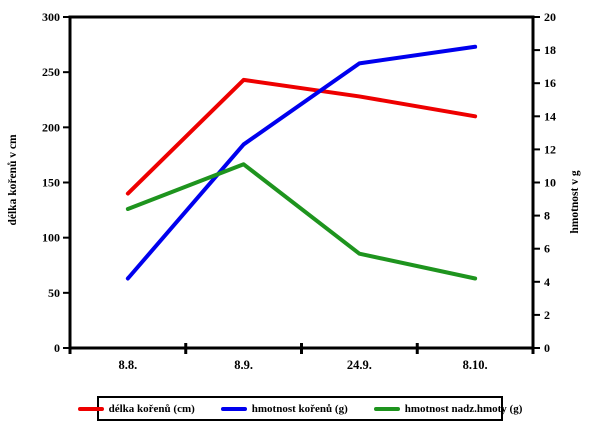  Describe the element at coordinates (51, 72) in the screenshot. I see `left-axis-tick-label: 250` at that location.